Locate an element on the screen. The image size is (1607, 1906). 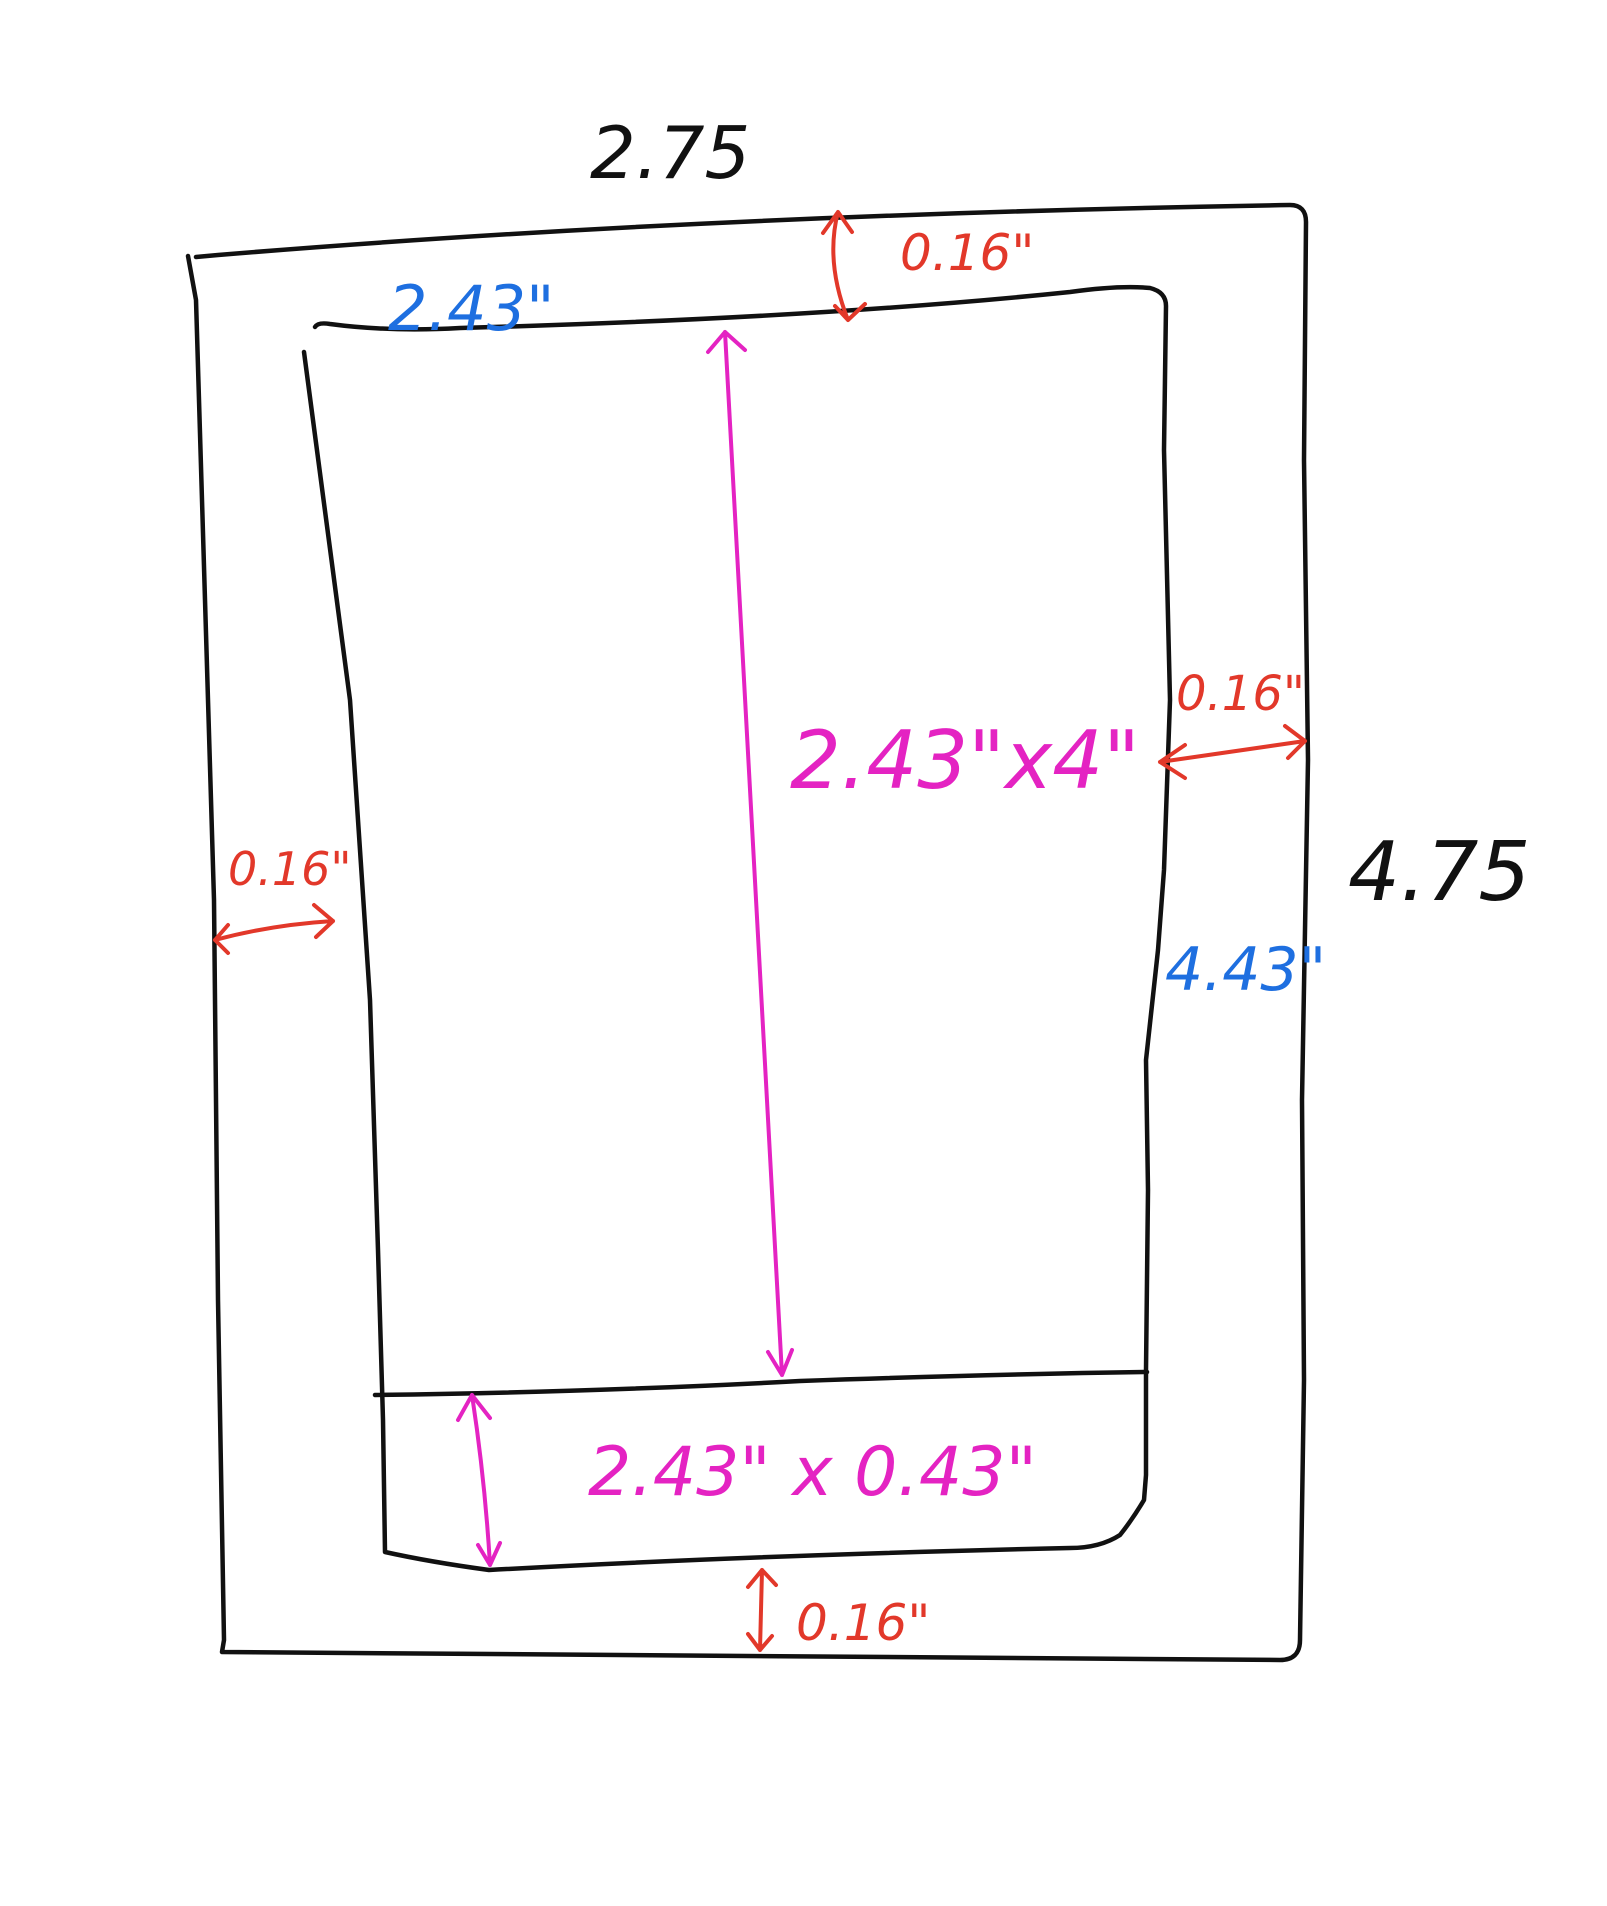
outer-height-label: 4.75 is located at coordinates (1439, 872).